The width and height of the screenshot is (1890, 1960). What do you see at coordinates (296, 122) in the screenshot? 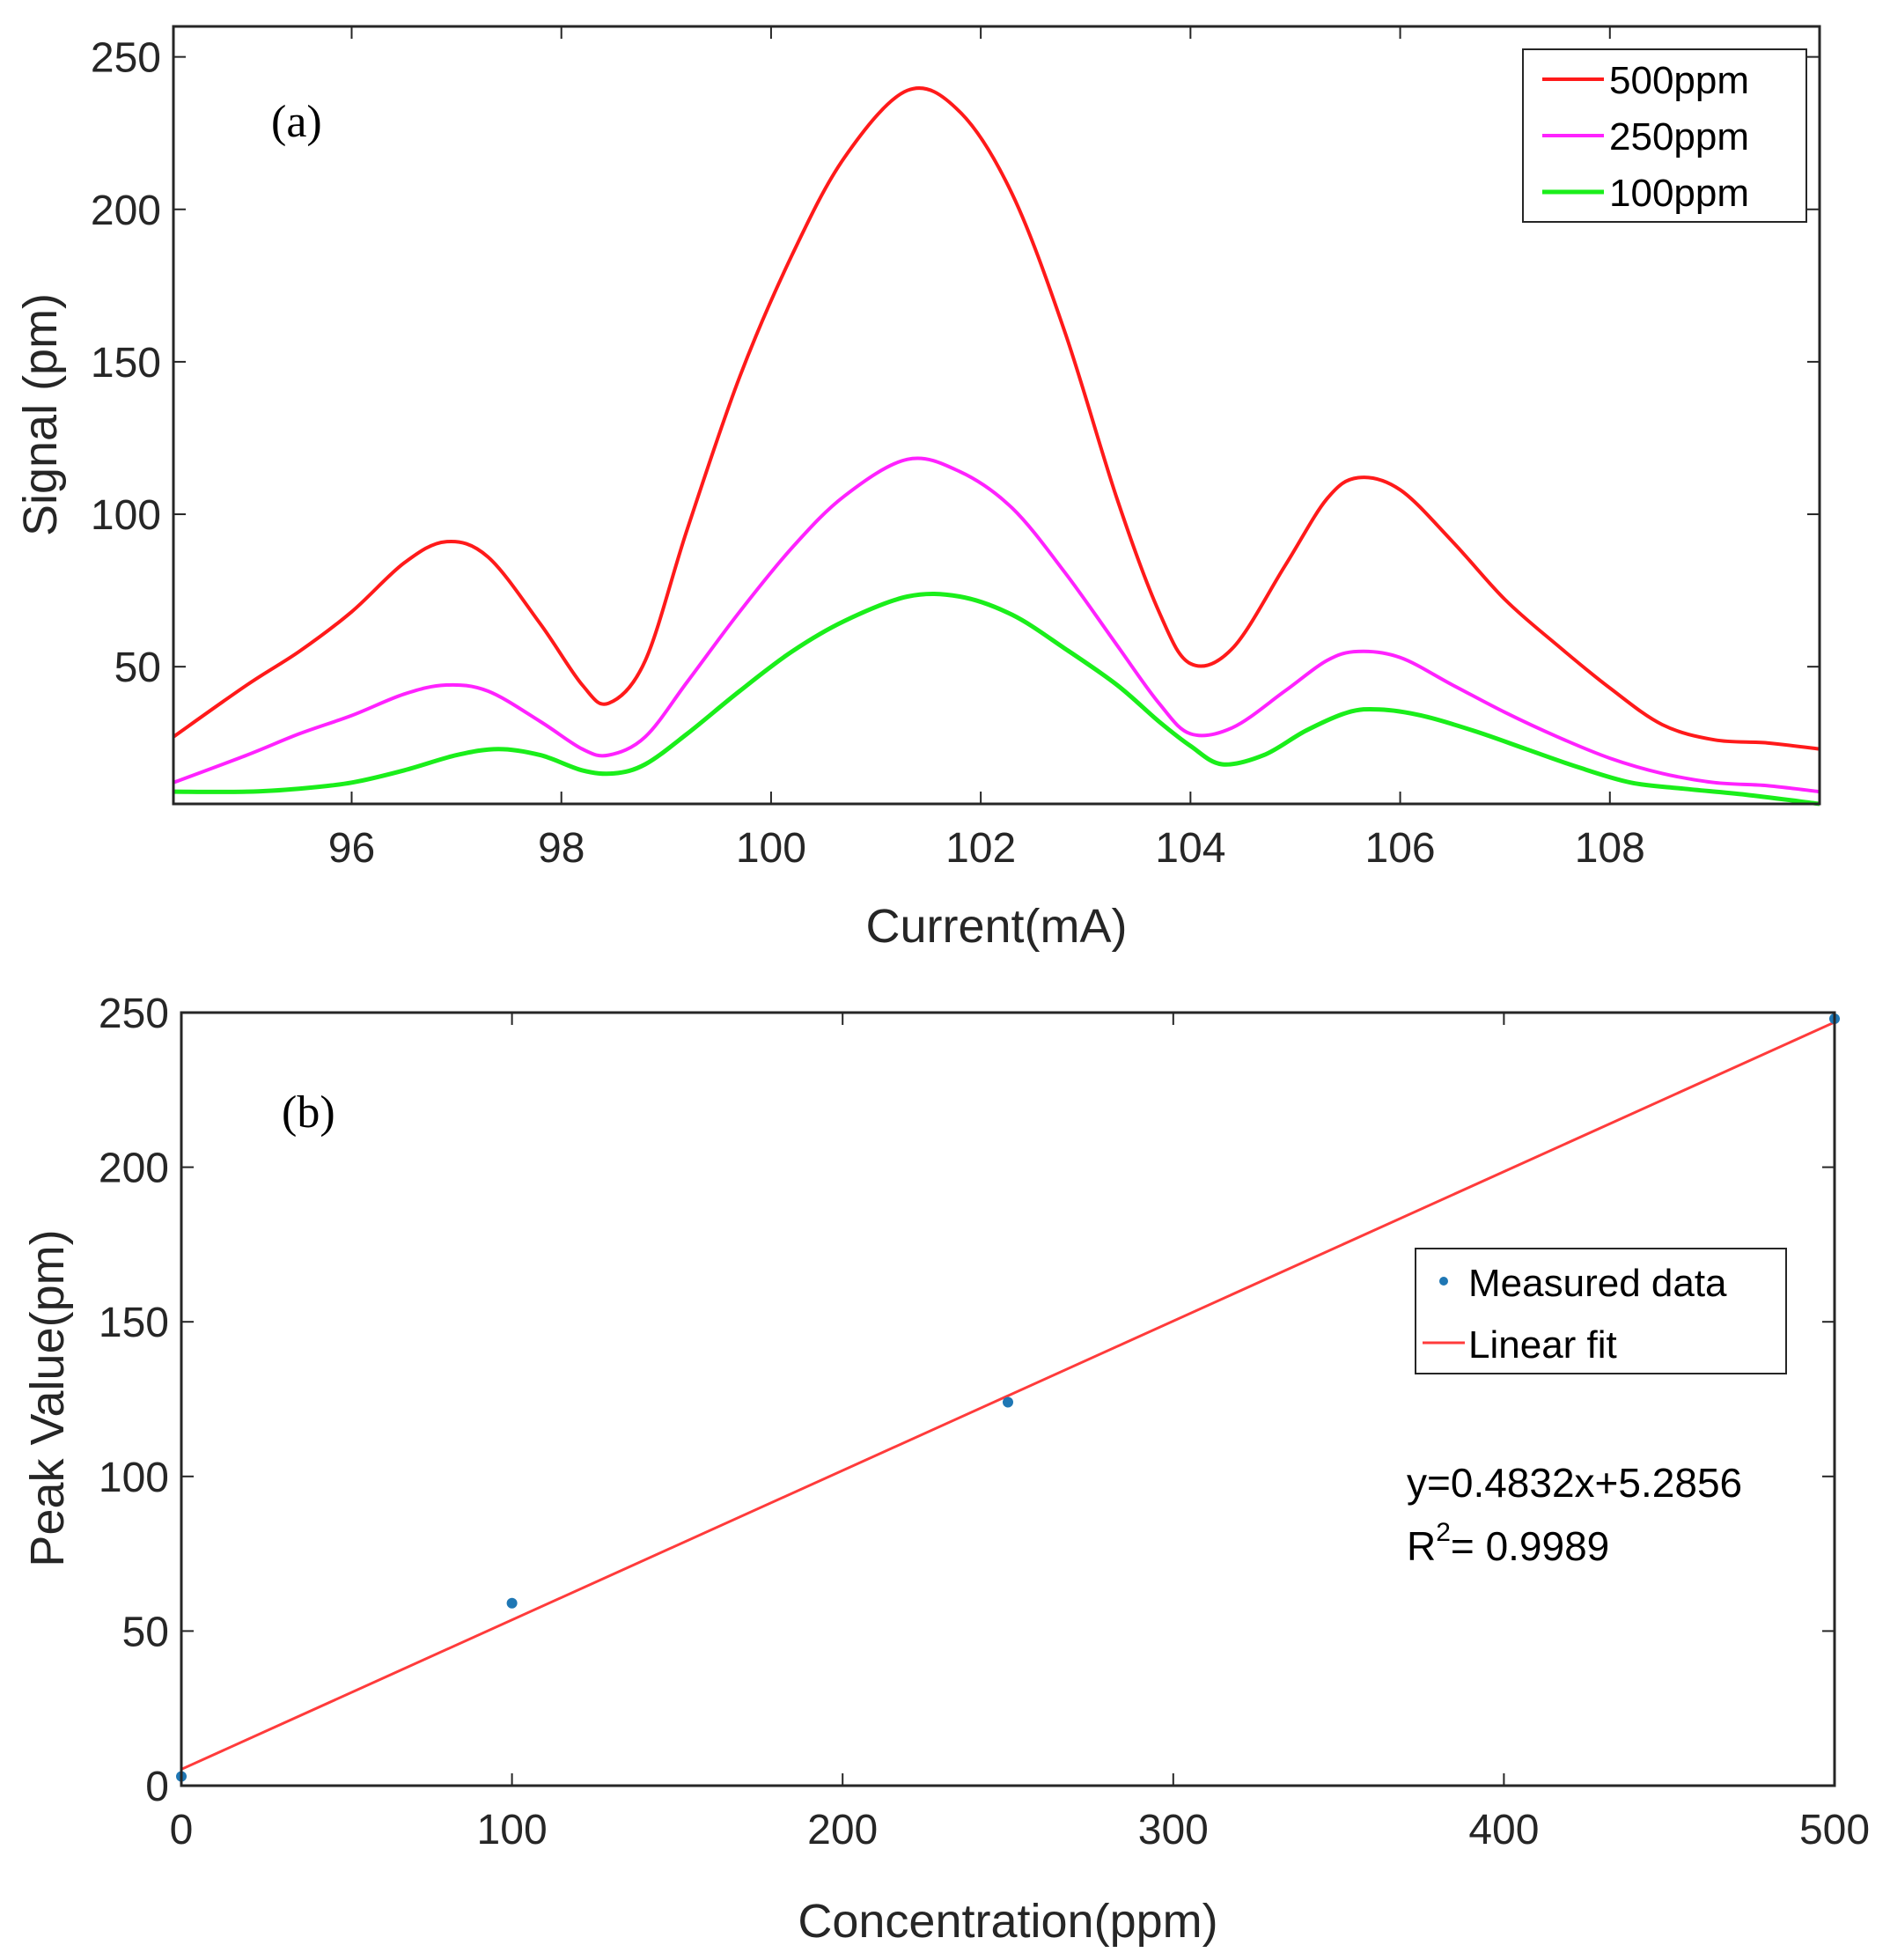
I see `panel-a-label: (a)` at bounding box center [296, 122].